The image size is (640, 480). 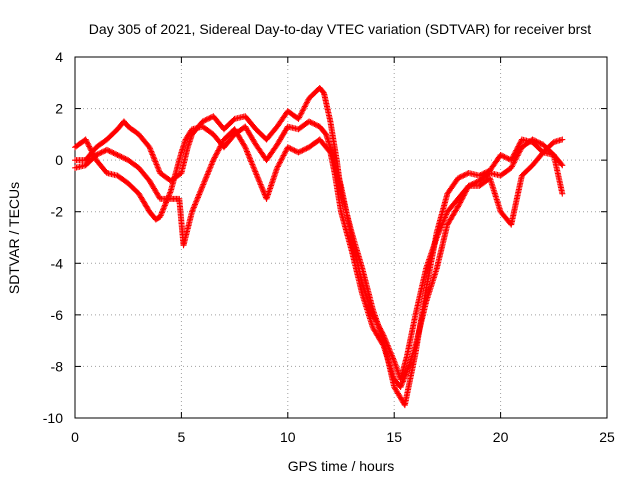 What do you see at coordinates (288, 437) in the screenshot?
I see `x-tick-label: 10` at bounding box center [288, 437].